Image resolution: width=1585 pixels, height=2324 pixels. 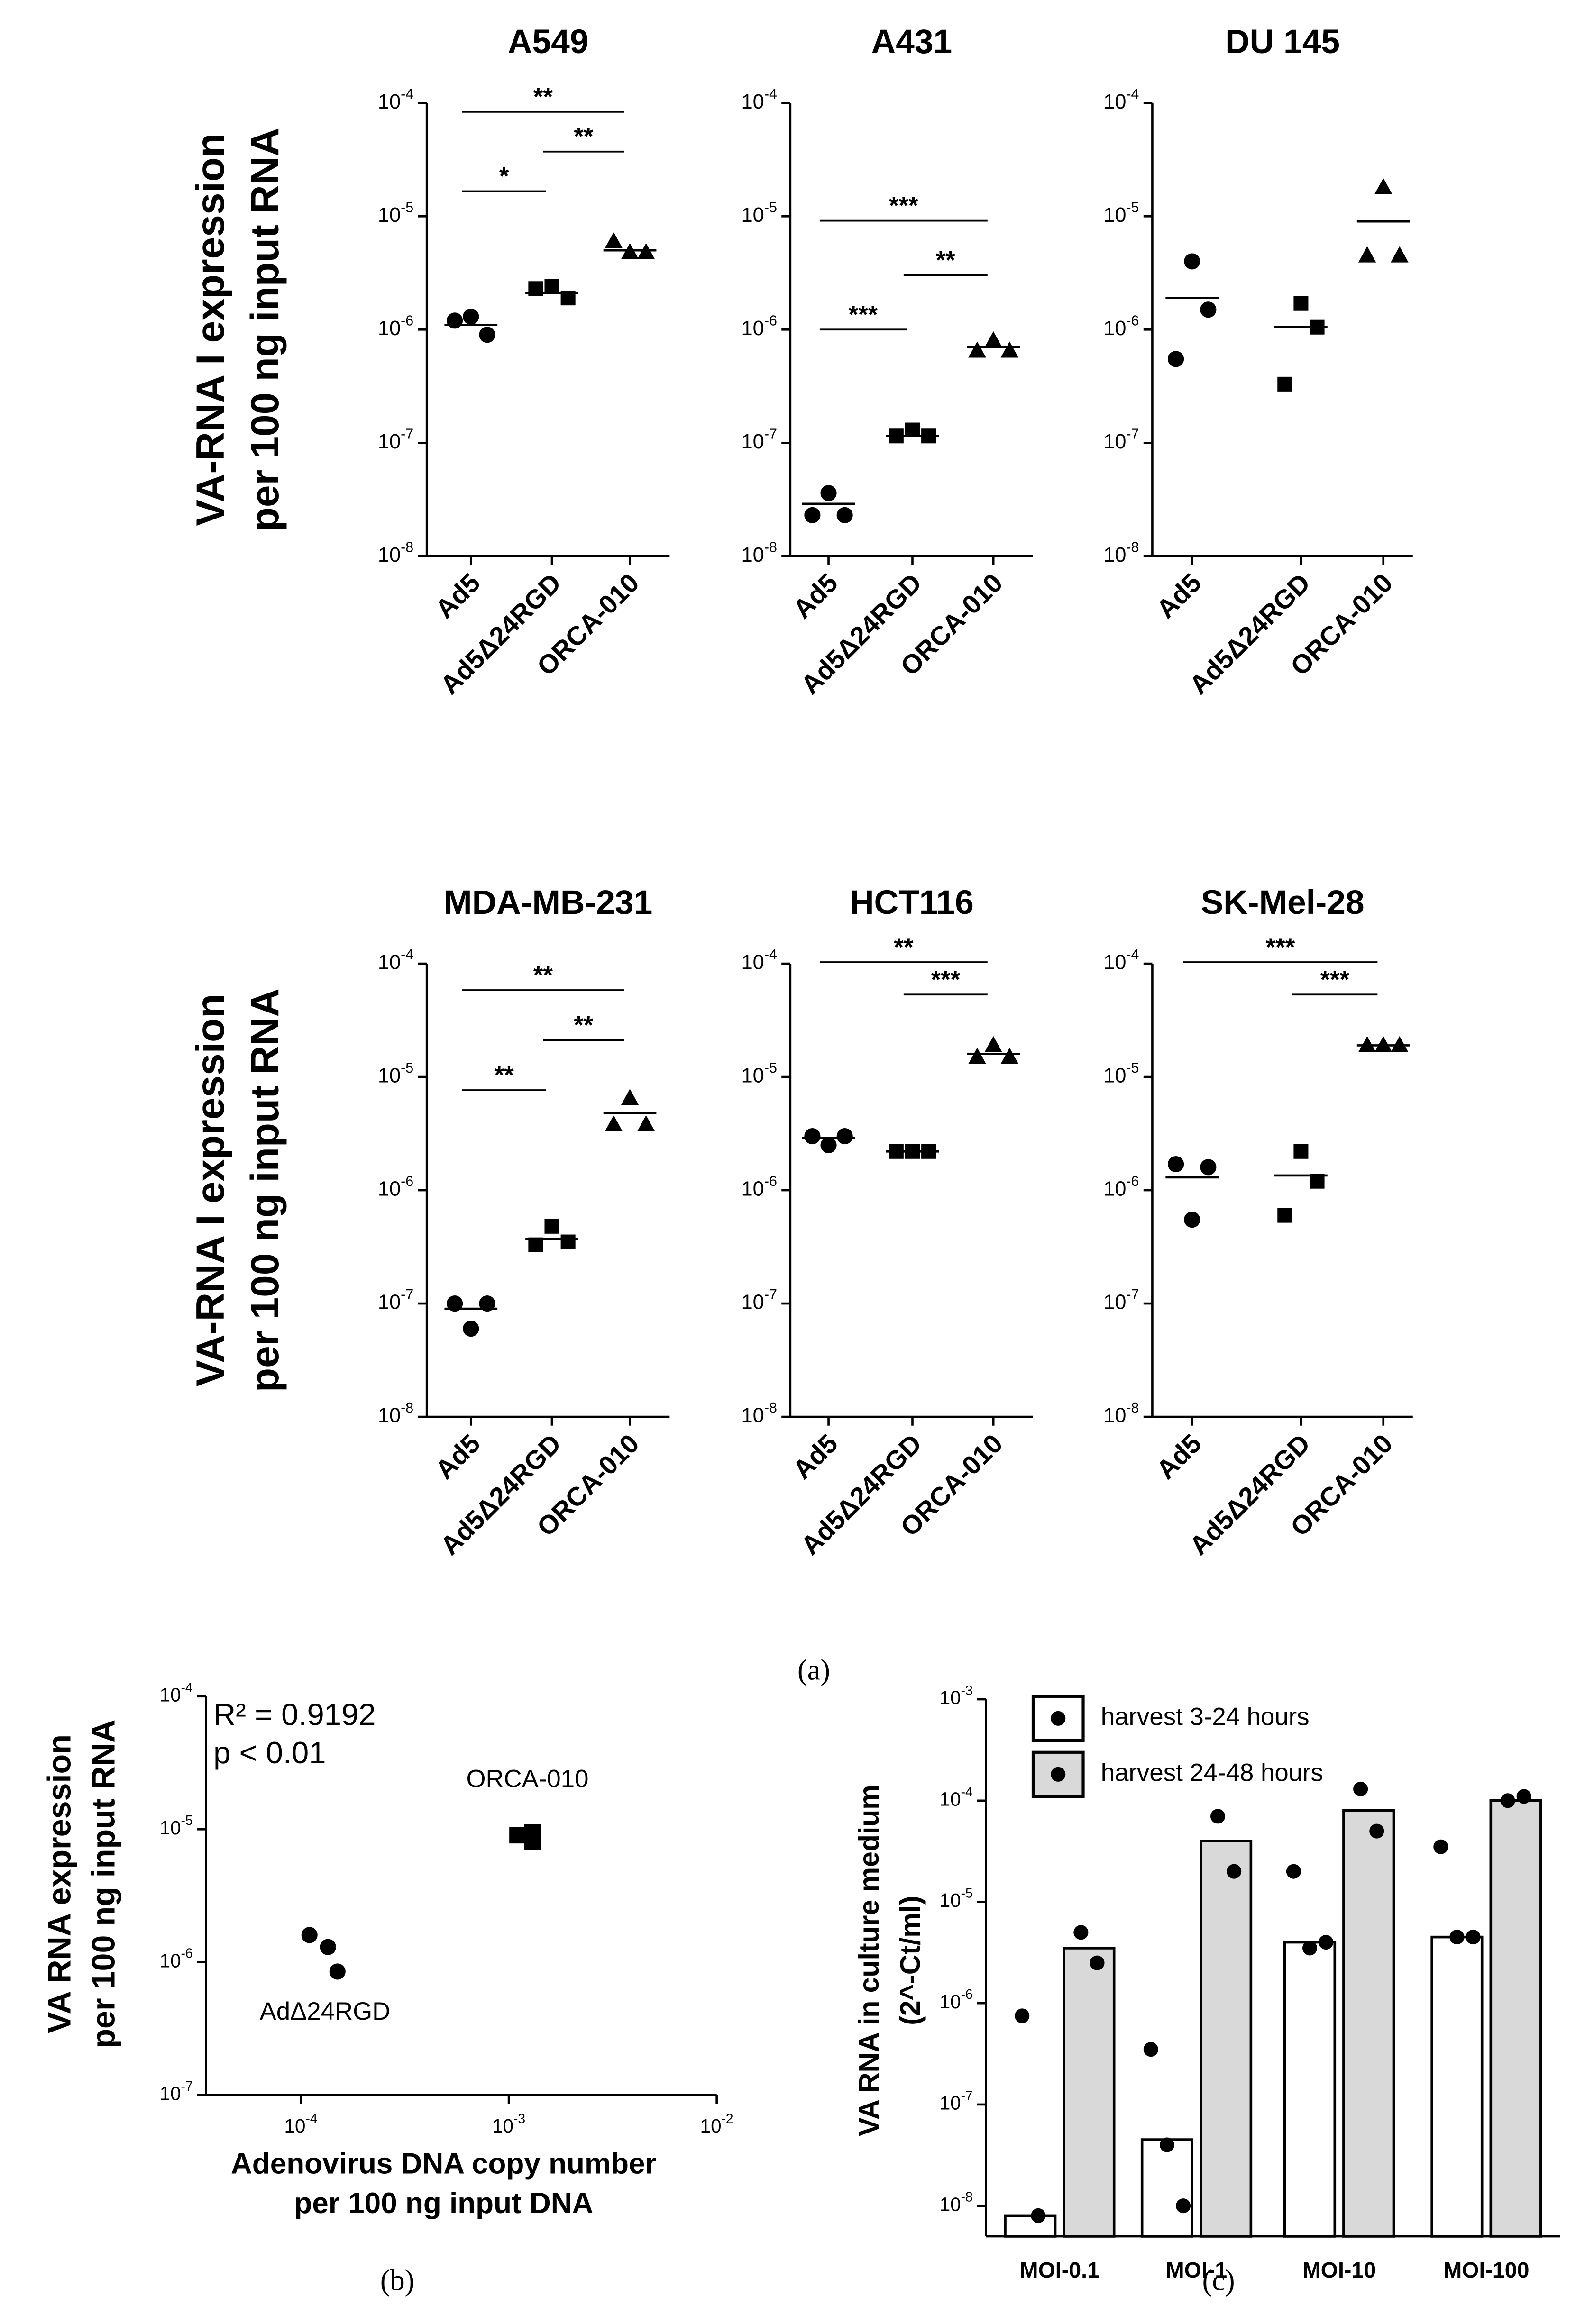 What do you see at coordinates (1059, 2270) in the screenshot?
I see `x-tick-label: MOI-0.1` at bounding box center [1059, 2270].